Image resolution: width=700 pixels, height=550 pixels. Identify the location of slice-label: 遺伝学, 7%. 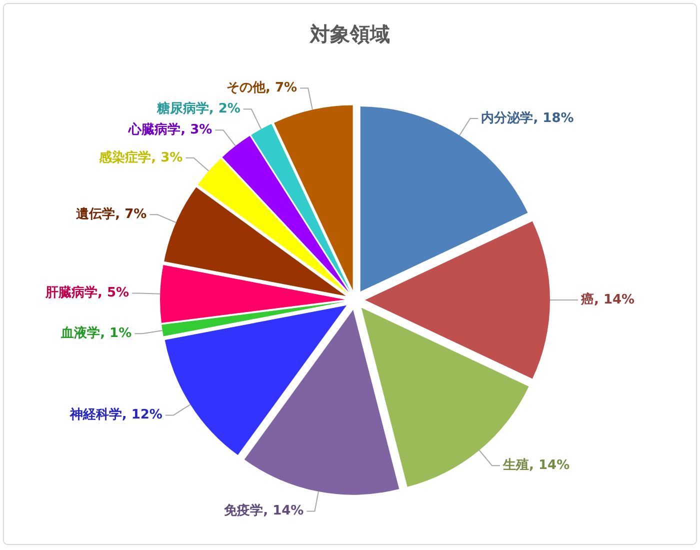
(111, 214).